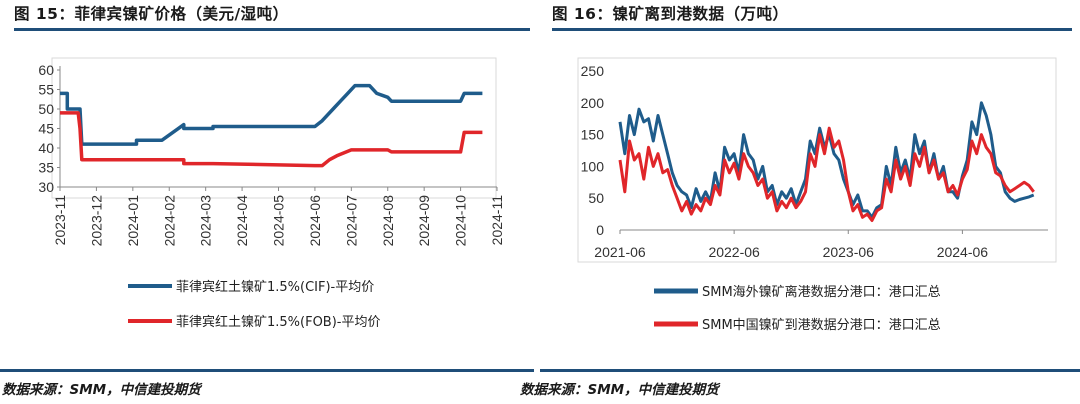 The height and width of the screenshot is (404, 1080). Describe the element at coordinates (46, 90) in the screenshot. I see `y-tick-label: 55` at that location.